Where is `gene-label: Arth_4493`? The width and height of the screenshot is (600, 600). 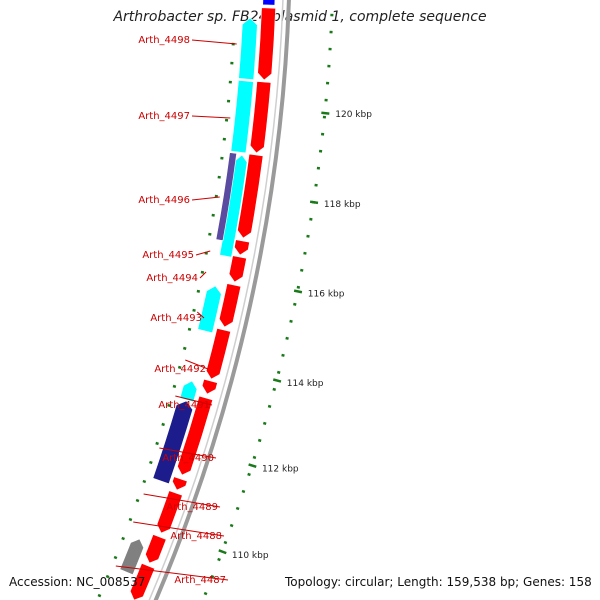 gene-label: Arth_4493 is located at coordinates (176, 318).